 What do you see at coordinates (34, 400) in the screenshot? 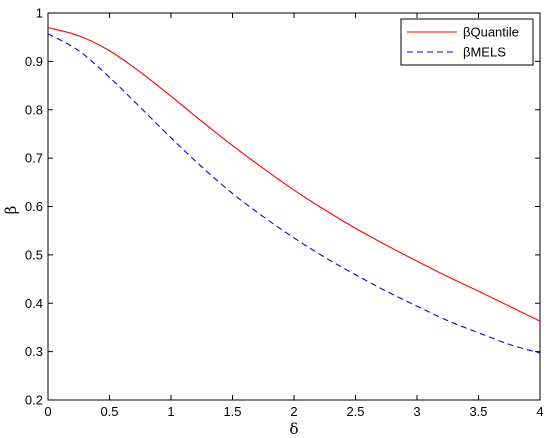
I see `y-tick-label: 0.2` at bounding box center [34, 400].